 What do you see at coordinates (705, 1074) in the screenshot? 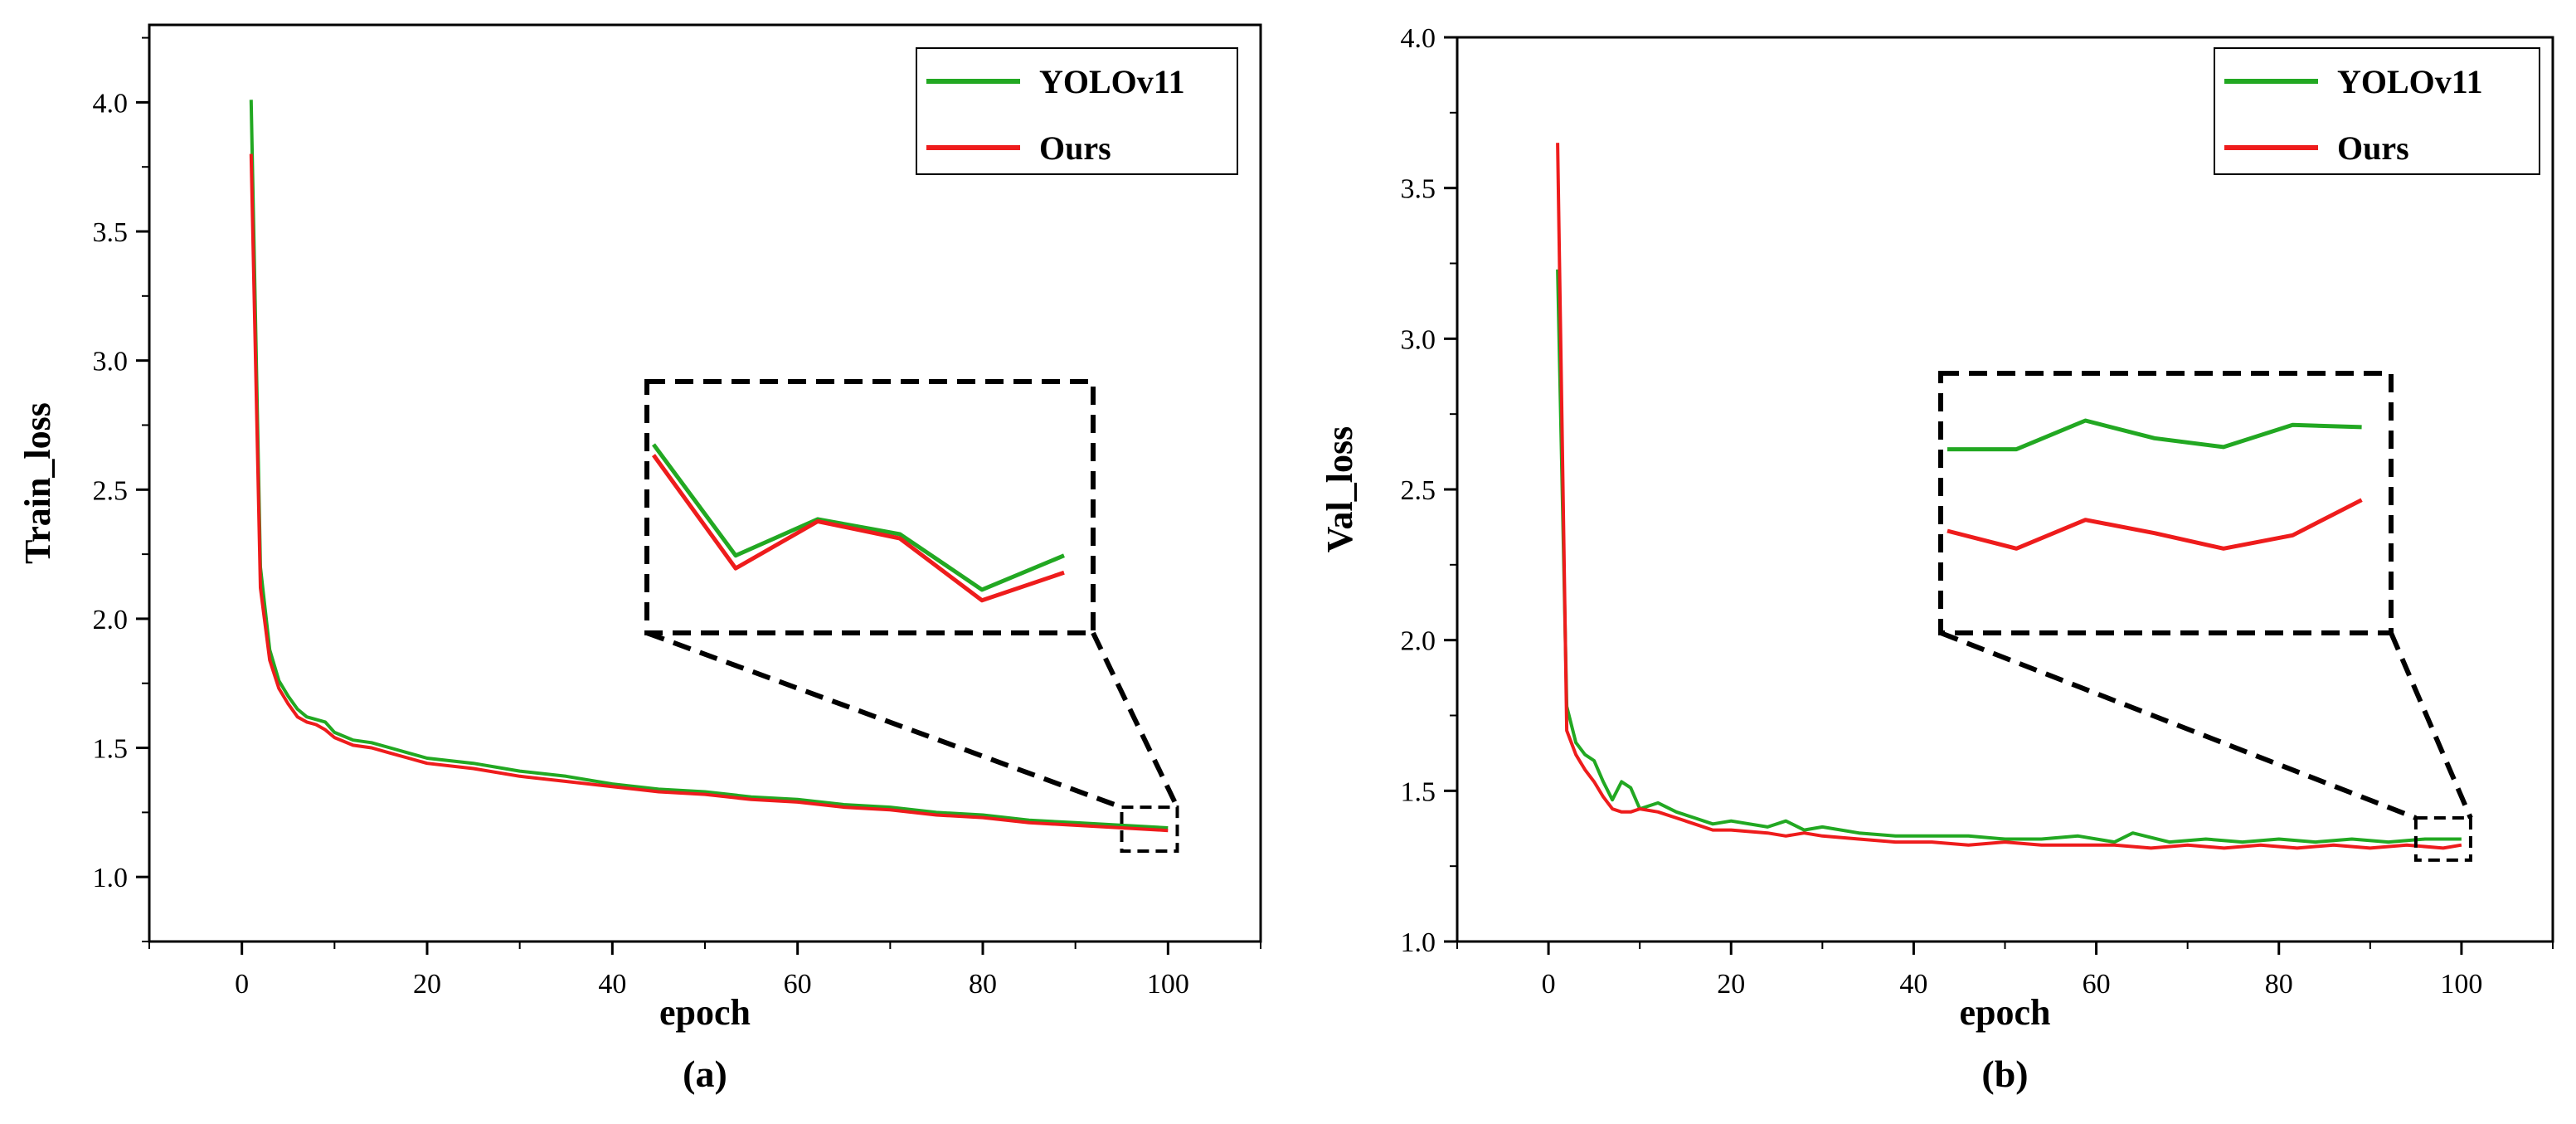
I see `panel-caption: (a)` at bounding box center [705, 1074].